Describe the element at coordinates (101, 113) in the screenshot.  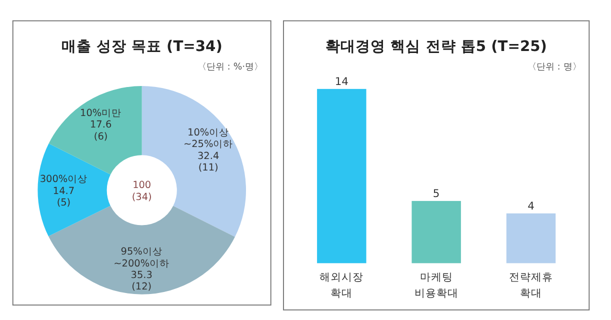
I see `slice-label: 10%미만` at that location.